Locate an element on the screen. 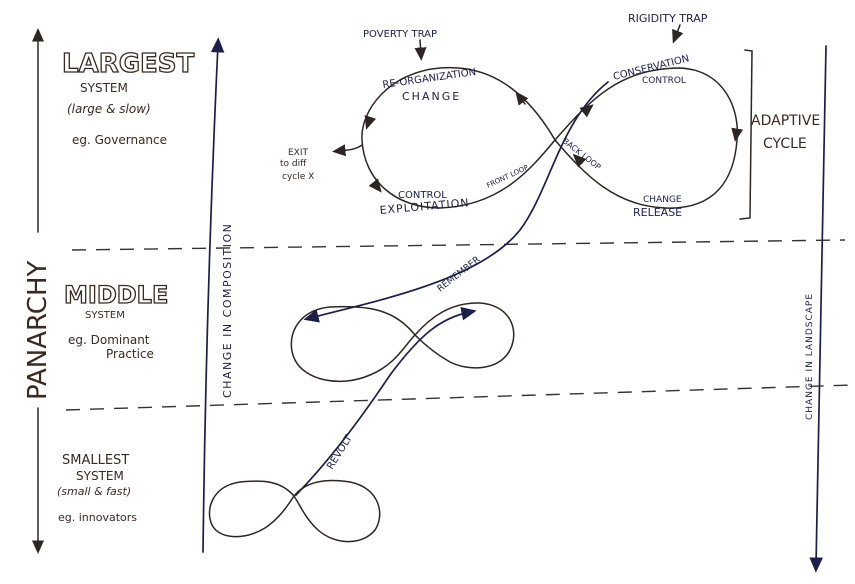 The image size is (855, 584). adaptive-cycle-label-2: CYCLE is located at coordinates (785, 144).